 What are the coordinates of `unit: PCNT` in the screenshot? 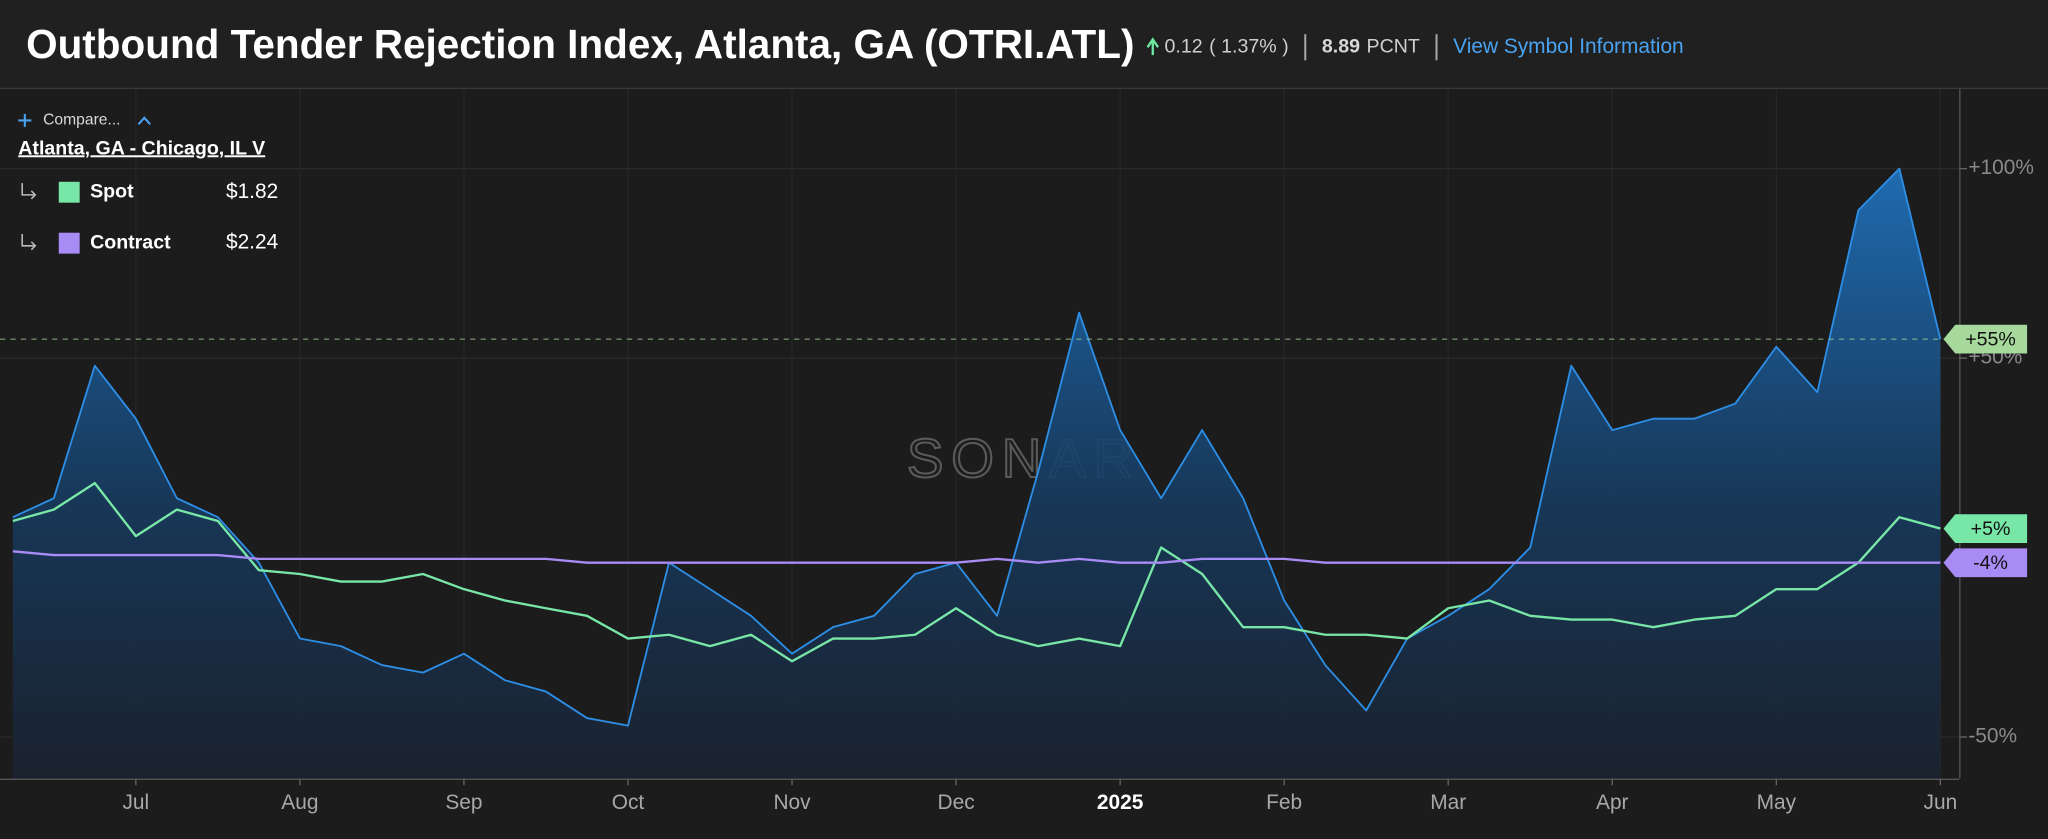 It's located at (1393, 46).